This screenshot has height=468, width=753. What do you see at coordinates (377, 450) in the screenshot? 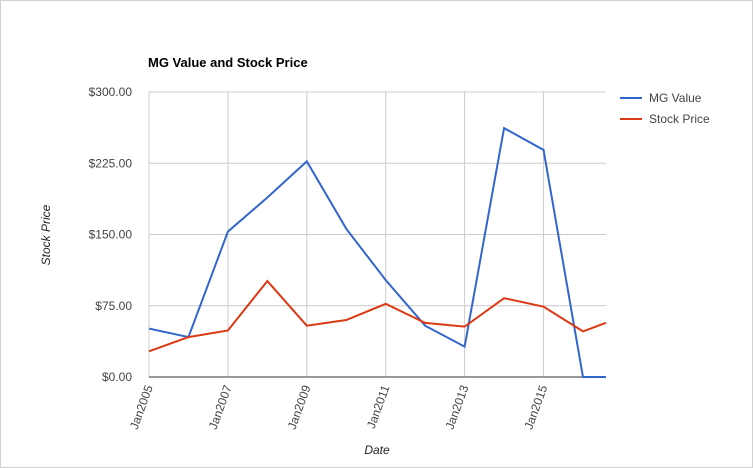
I see `x-axis-title: Date` at bounding box center [377, 450].